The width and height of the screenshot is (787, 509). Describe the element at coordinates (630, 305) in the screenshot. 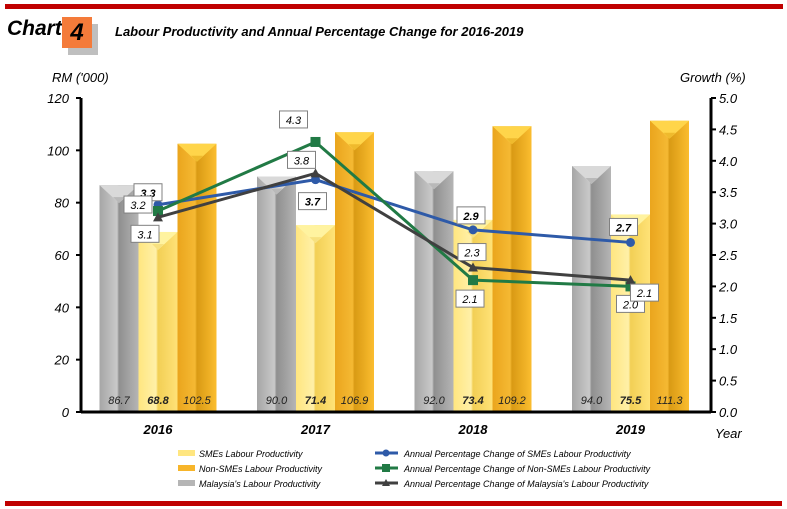

I see `line-data-label: 2.0` at that location.